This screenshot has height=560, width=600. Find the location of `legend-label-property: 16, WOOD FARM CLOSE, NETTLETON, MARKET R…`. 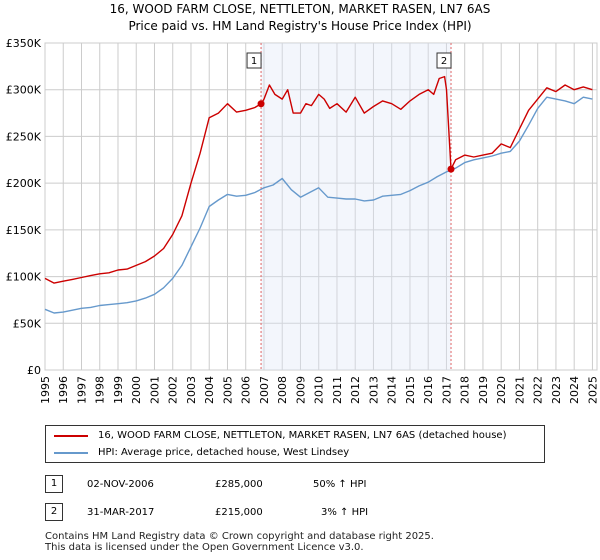

legend-label-property: 16, WOOD FARM CLOSE, NETTLETON, MARKET R… is located at coordinates (302, 435).